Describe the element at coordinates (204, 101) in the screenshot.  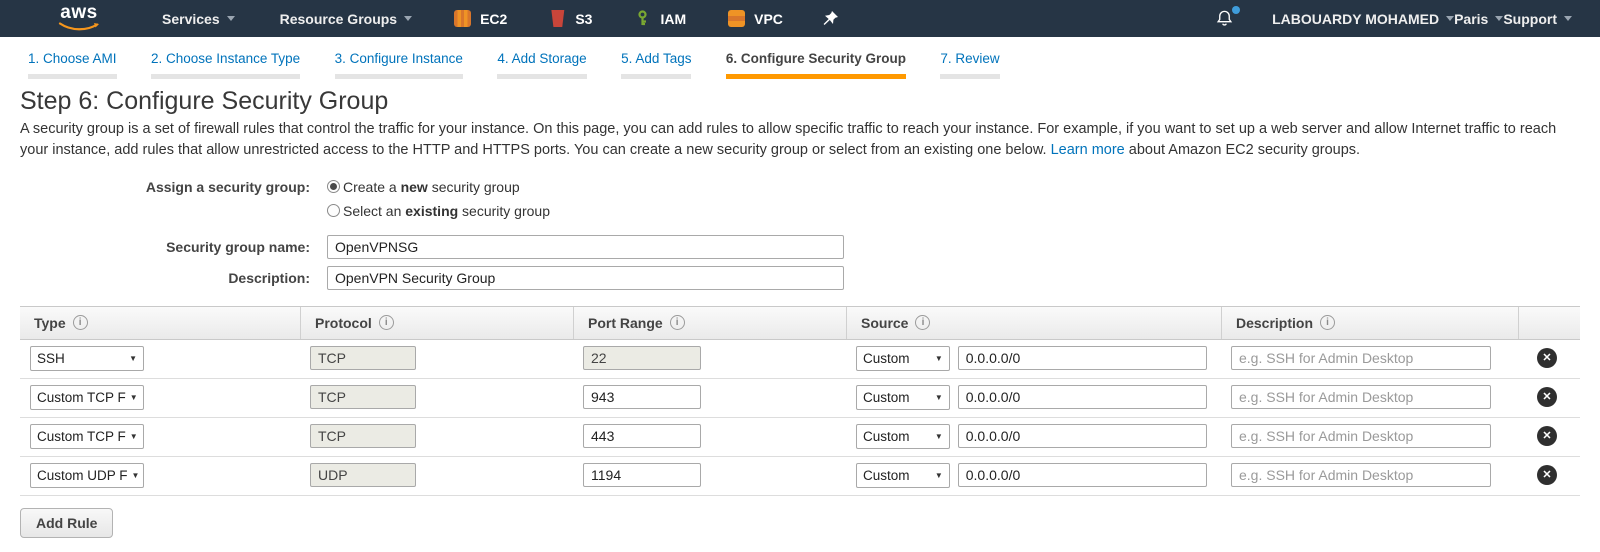
I see `page-title: Step 6: Configure Security Group` at that location.